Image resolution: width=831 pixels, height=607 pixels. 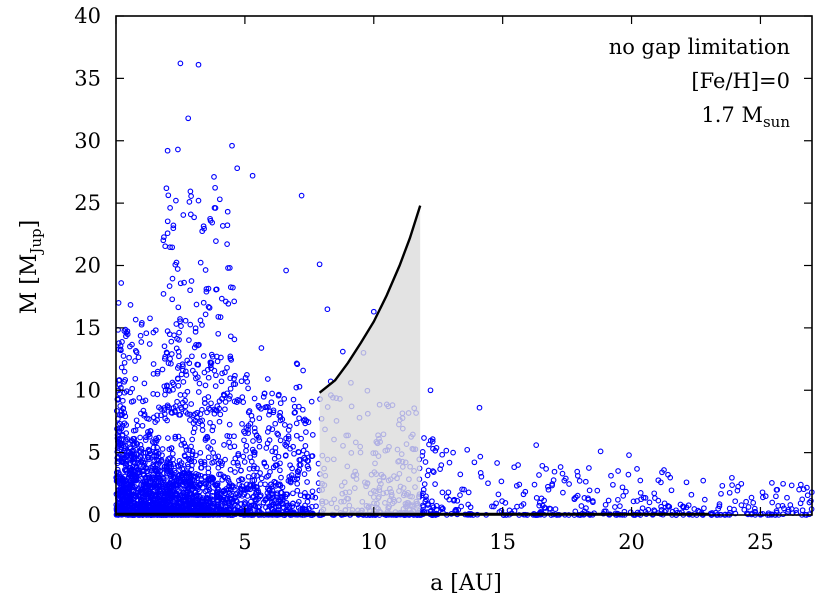 I want to click on y-axis-label-sub: Jup, so click(x=36, y=241).